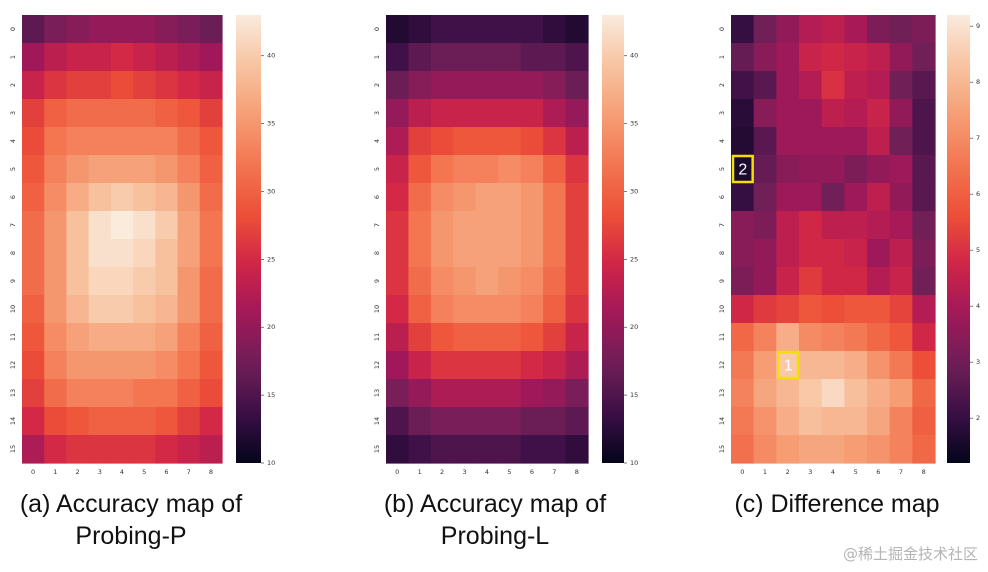  What do you see at coordinates (377, 169) in the screenshot?
I see `y-tick-label-b: 5` at bounding box center [377, 169].